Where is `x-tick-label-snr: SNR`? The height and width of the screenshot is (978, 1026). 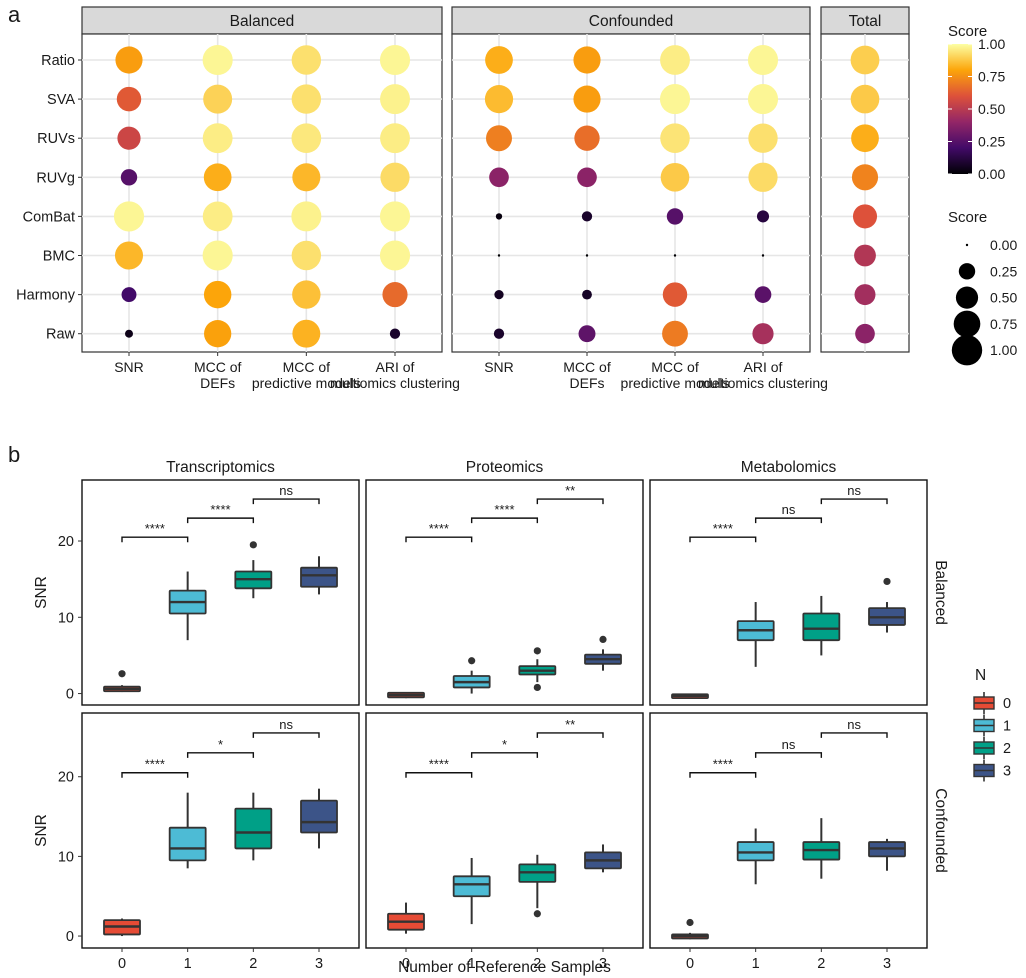
x-tick-label-snr: SNR is located at coordinates (129, 367).